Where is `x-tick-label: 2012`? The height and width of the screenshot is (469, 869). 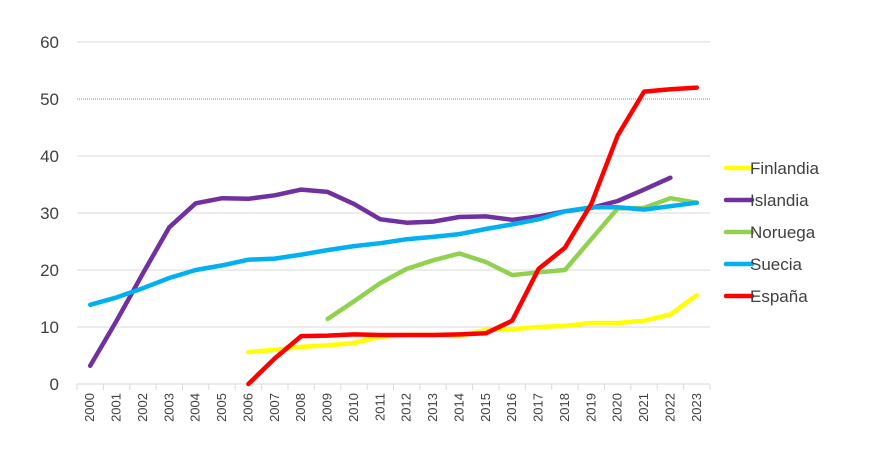 x-tick-label: 2012 is located at coordinates (406, 407).